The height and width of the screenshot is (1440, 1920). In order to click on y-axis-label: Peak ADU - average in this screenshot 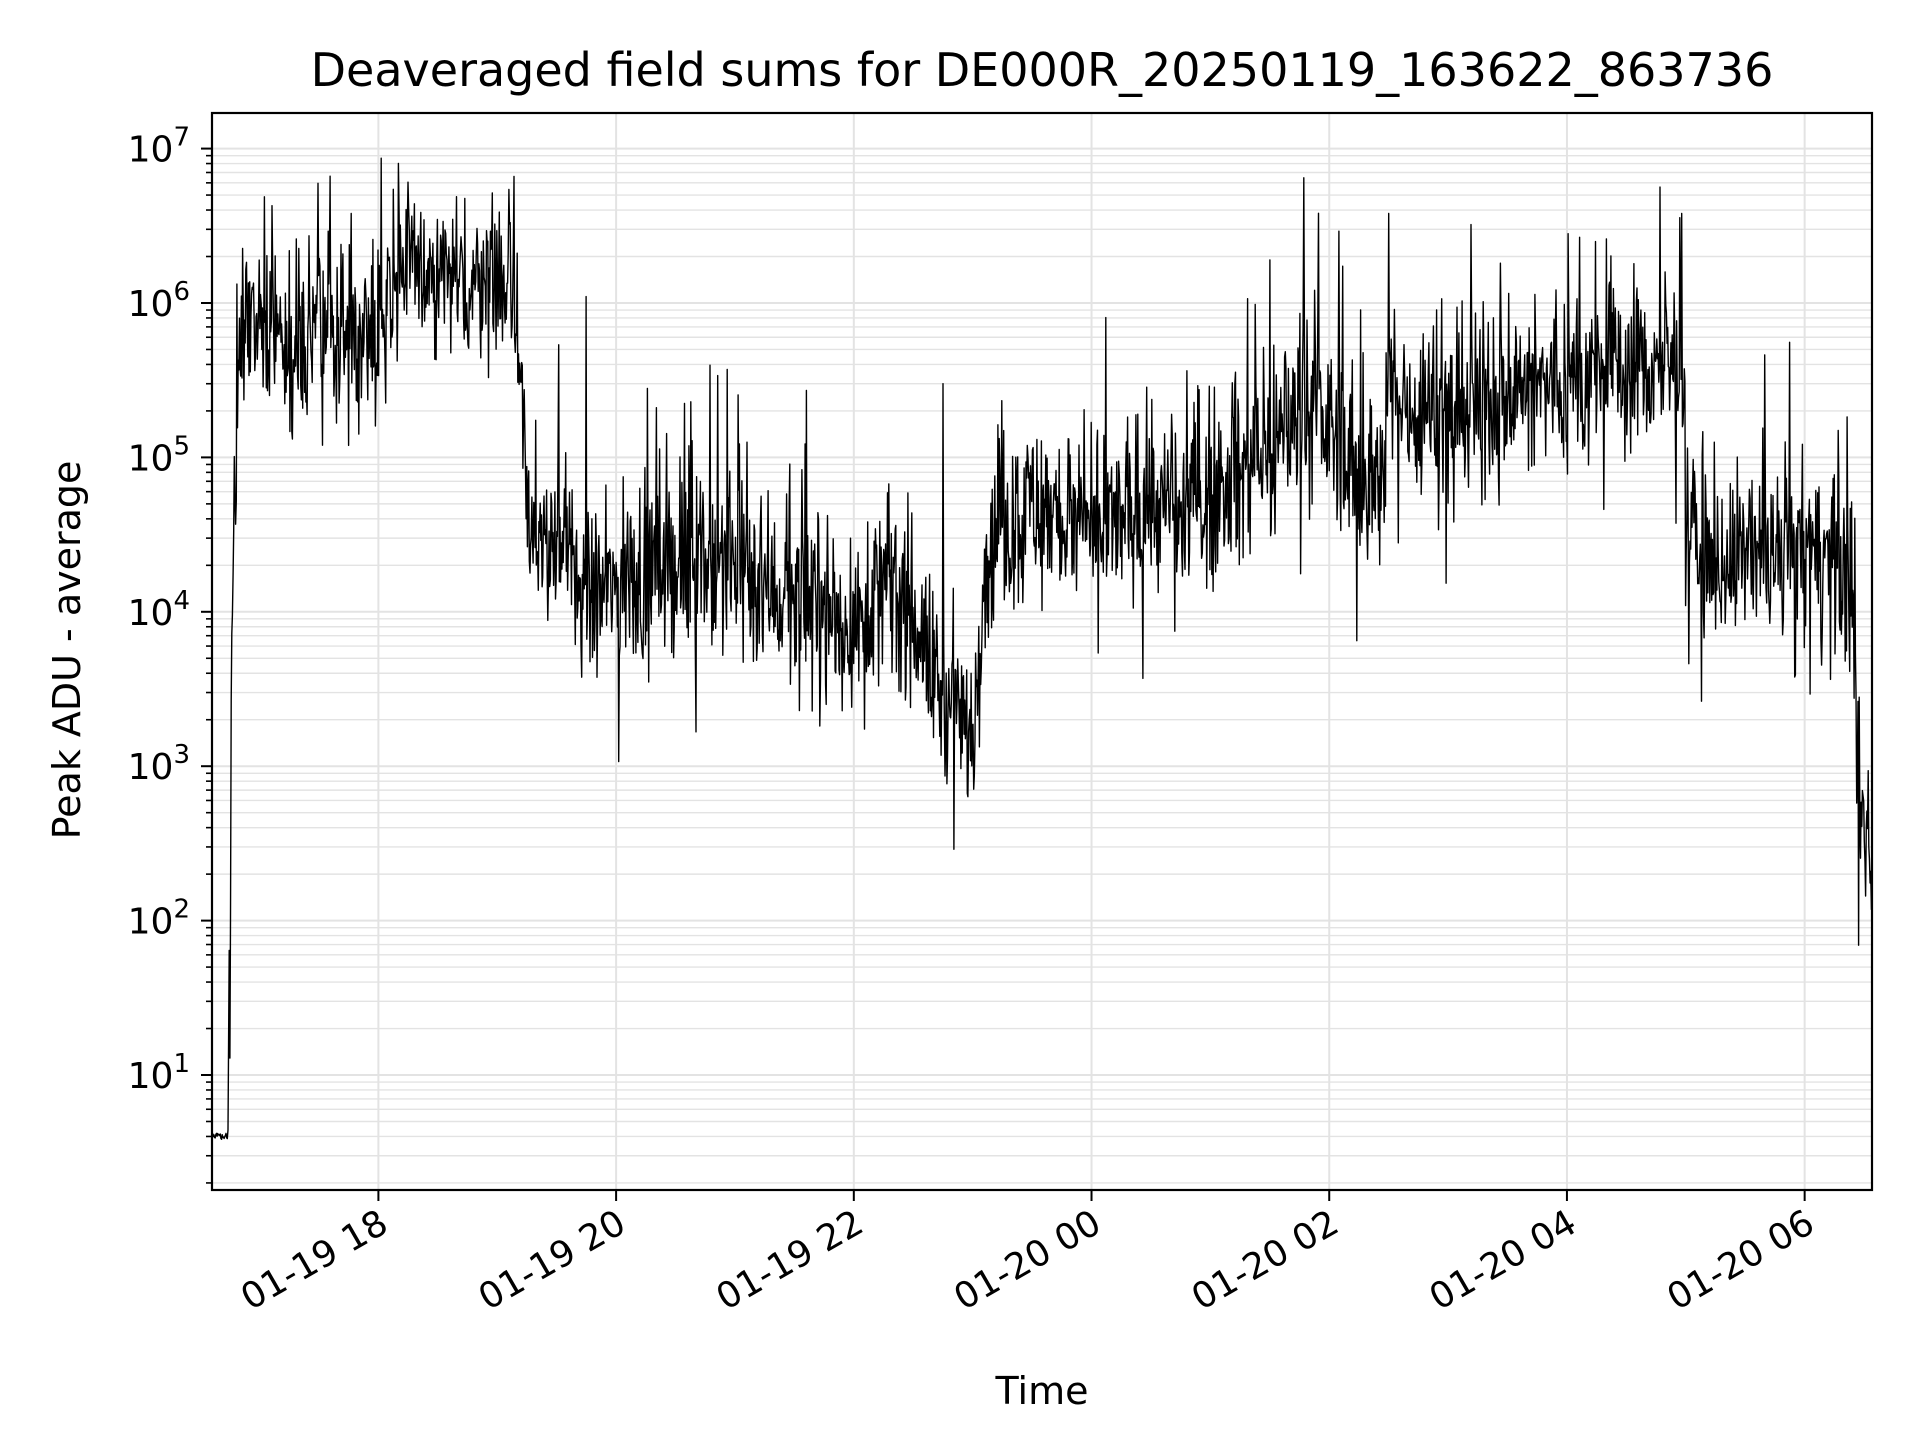, I will do `click(67, 650)`.